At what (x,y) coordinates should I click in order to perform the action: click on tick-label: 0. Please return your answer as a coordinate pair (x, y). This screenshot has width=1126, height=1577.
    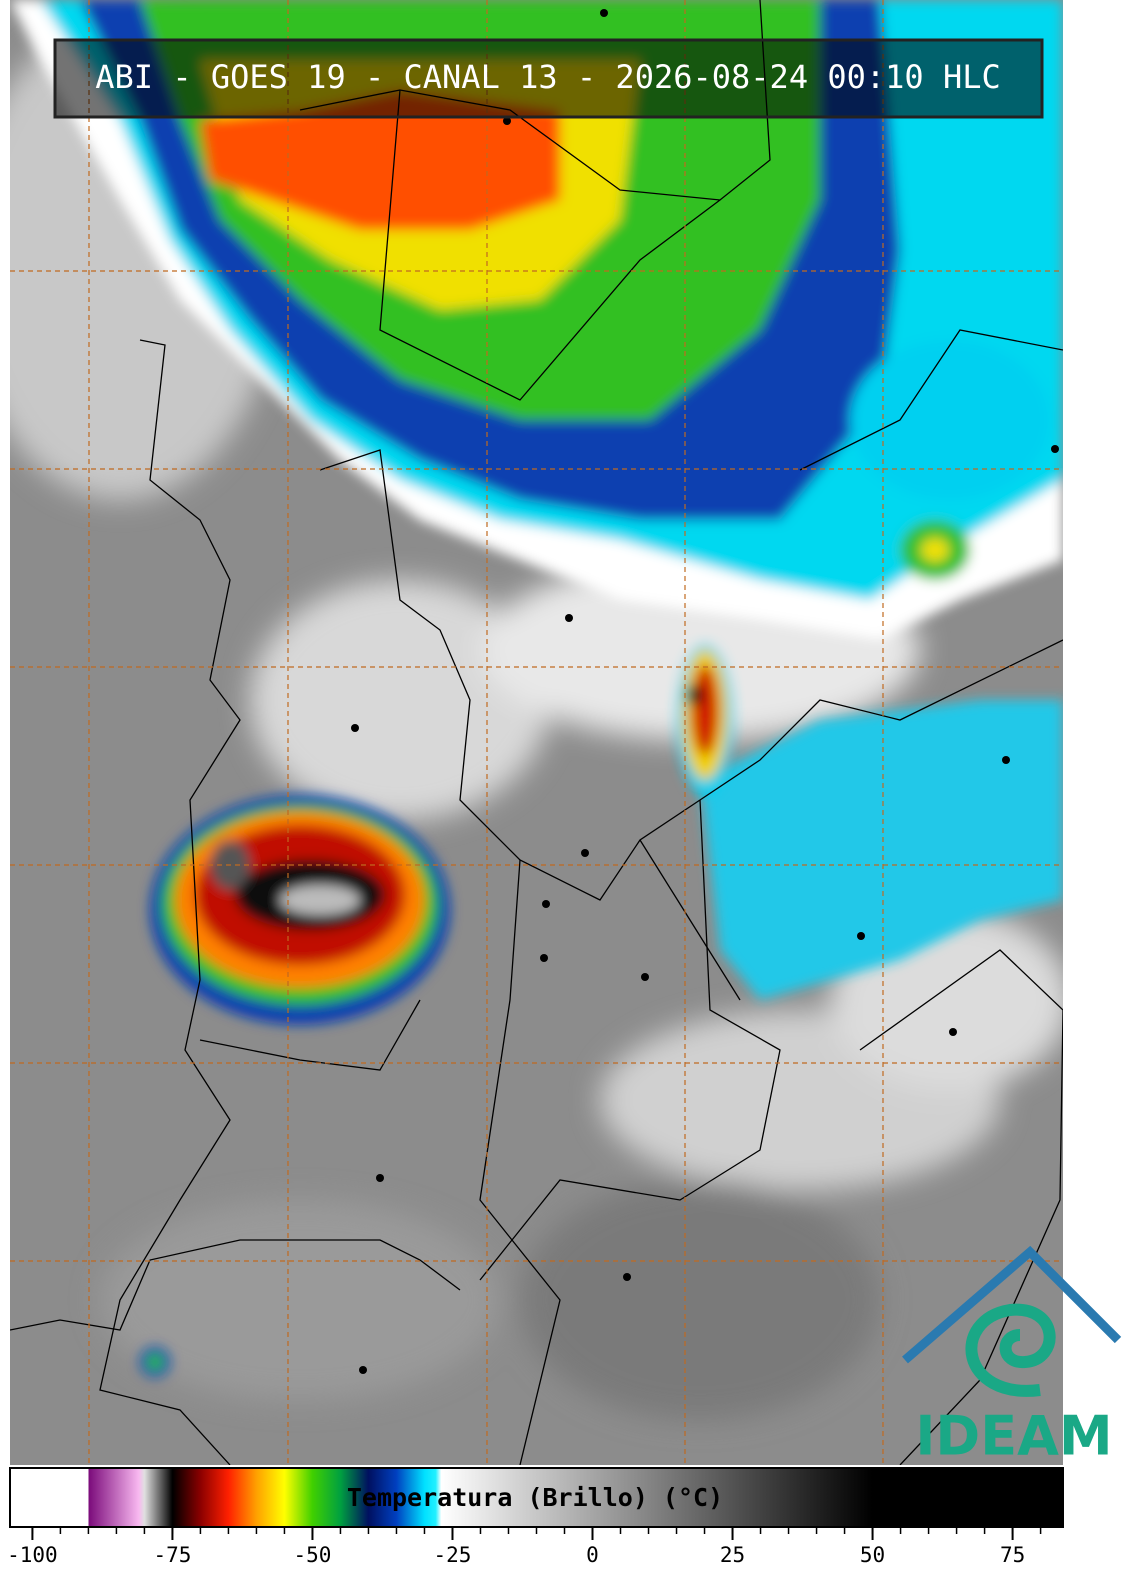
    Looking at the image, I should click on (592, 1555).